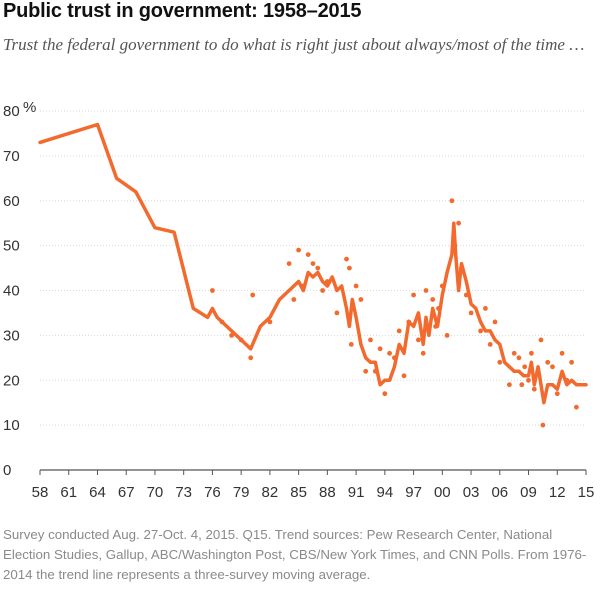 Image resolution: width=600 pixels, height=589 pixels. I want to click on x-tick-label: 79, so click(241, 492).